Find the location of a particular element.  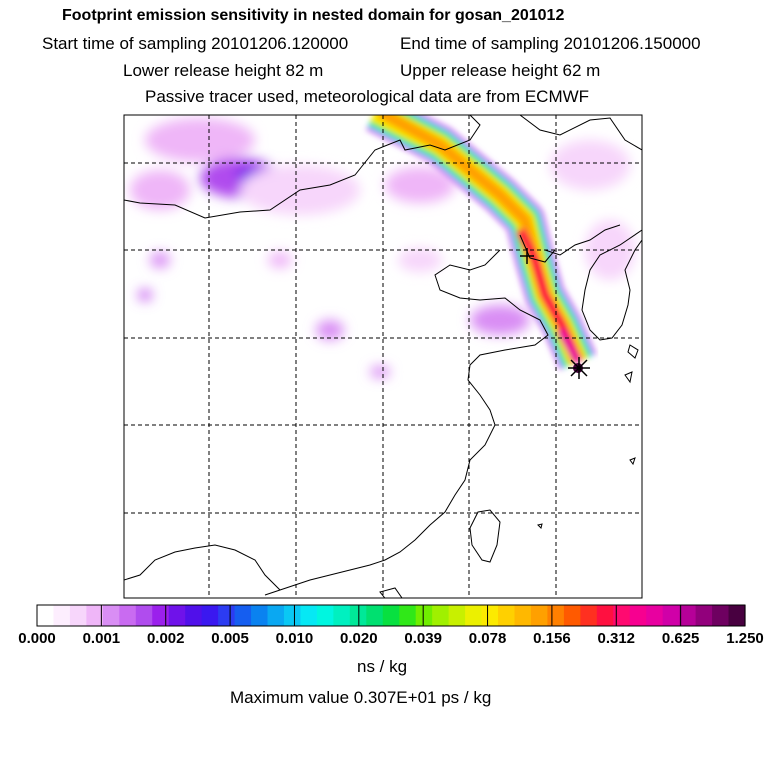

colorbar-unit: ns / kg is located at coordinates (382, 666).